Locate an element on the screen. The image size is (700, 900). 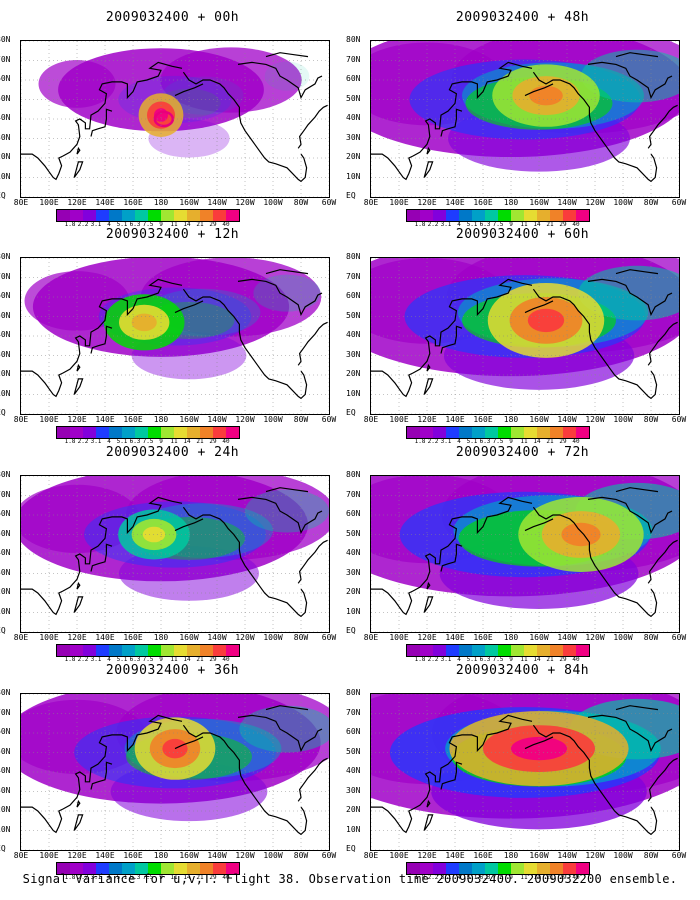
x-tick-label: 120W is located at coordinates (595, 202).